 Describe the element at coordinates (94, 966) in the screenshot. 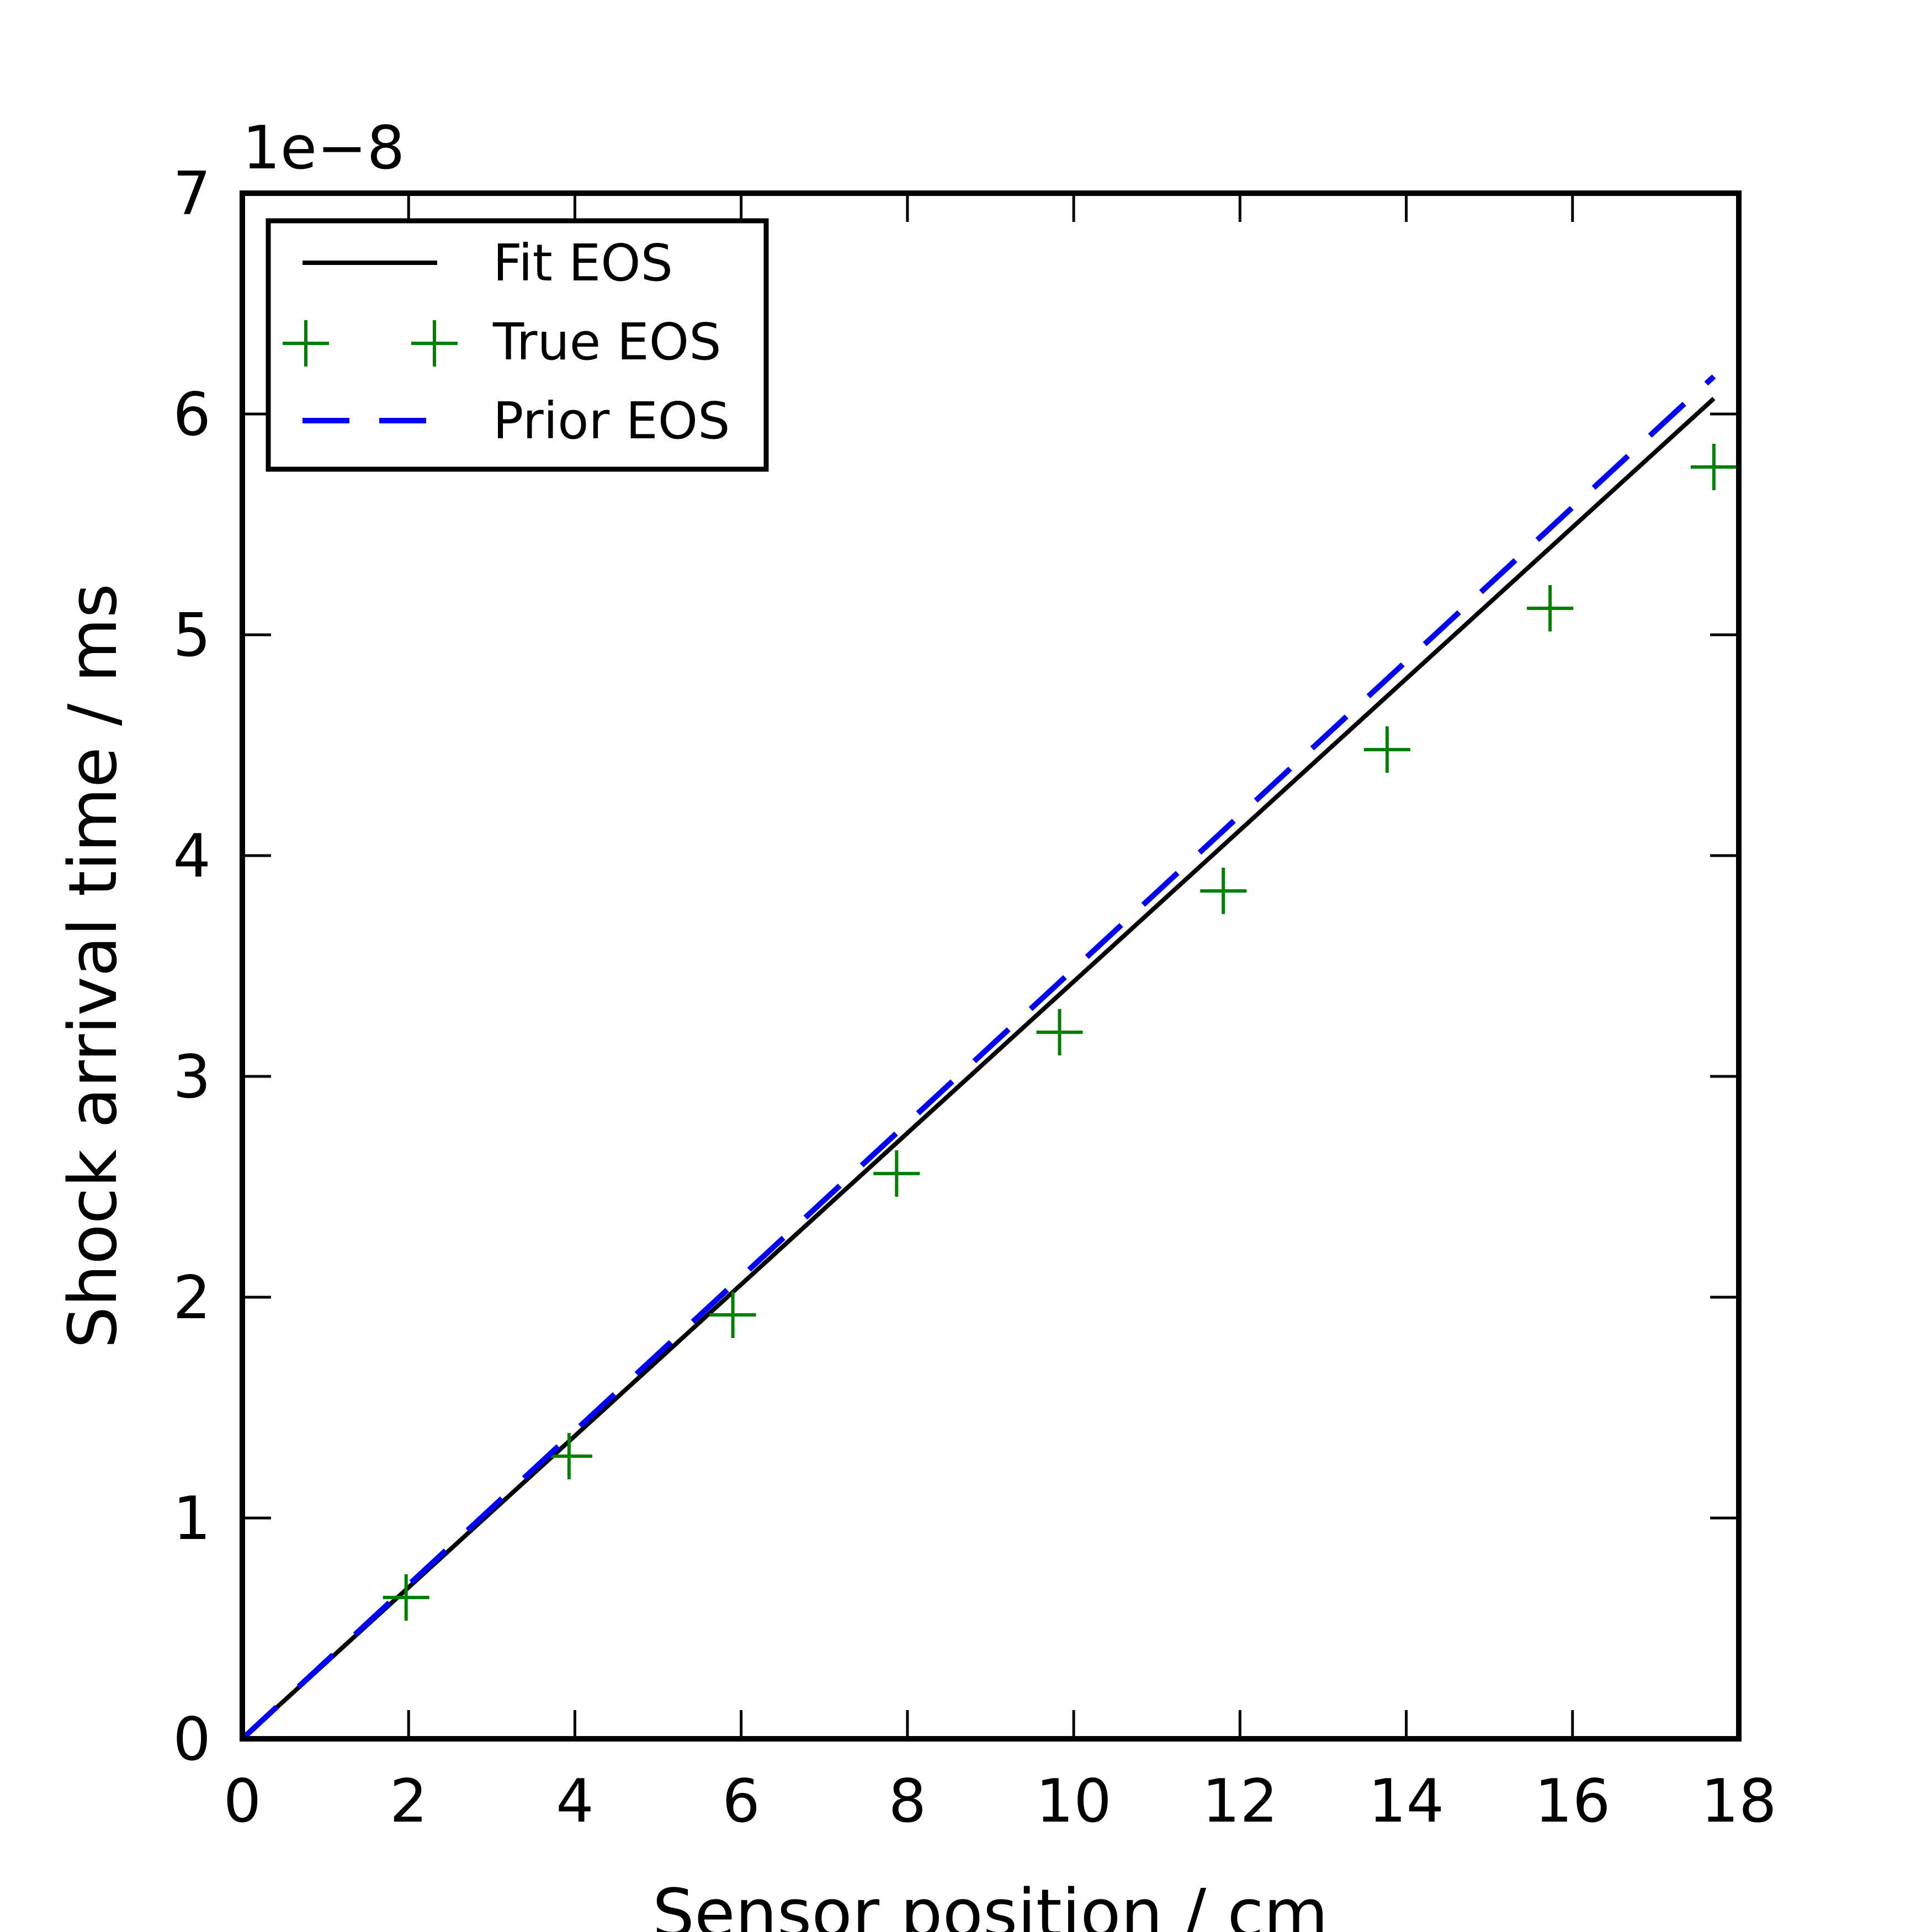

I see `y-axis-label: Shock arrival time / ms` at that location.